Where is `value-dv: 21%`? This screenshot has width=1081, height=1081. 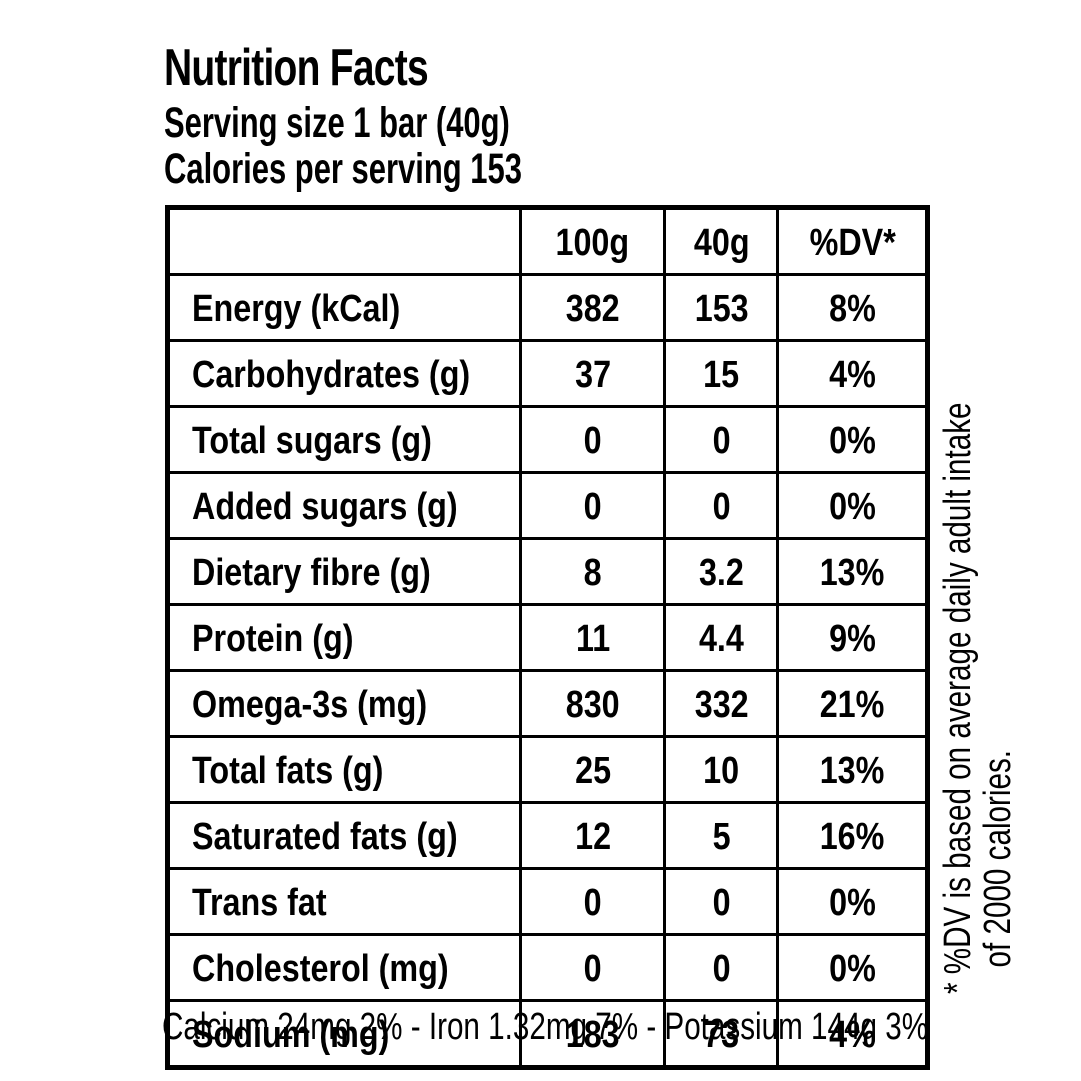
value-dv: 21% is located at coordinates (853, 703).